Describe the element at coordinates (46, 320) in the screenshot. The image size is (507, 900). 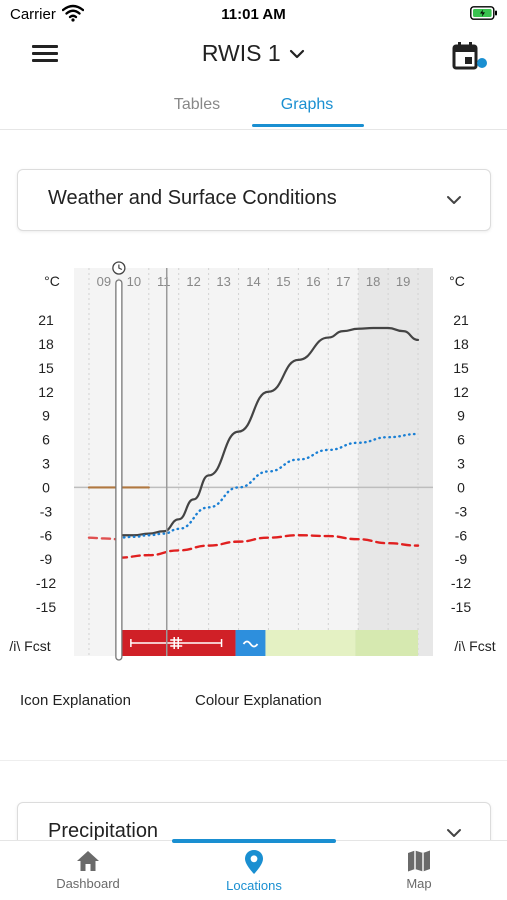
I see `y-tick-label-left: 21` at that location.